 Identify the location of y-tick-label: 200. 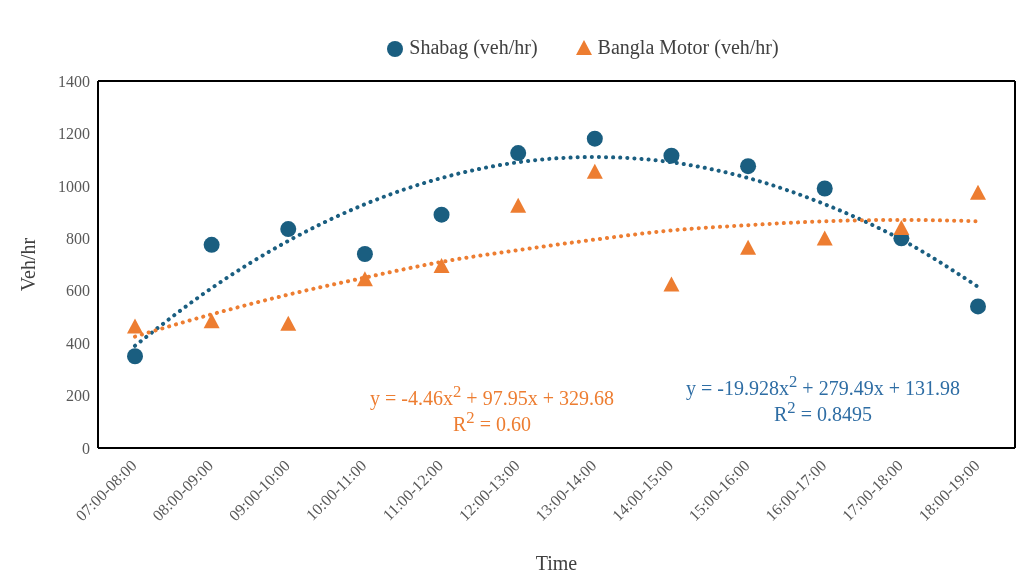
(78, 396).